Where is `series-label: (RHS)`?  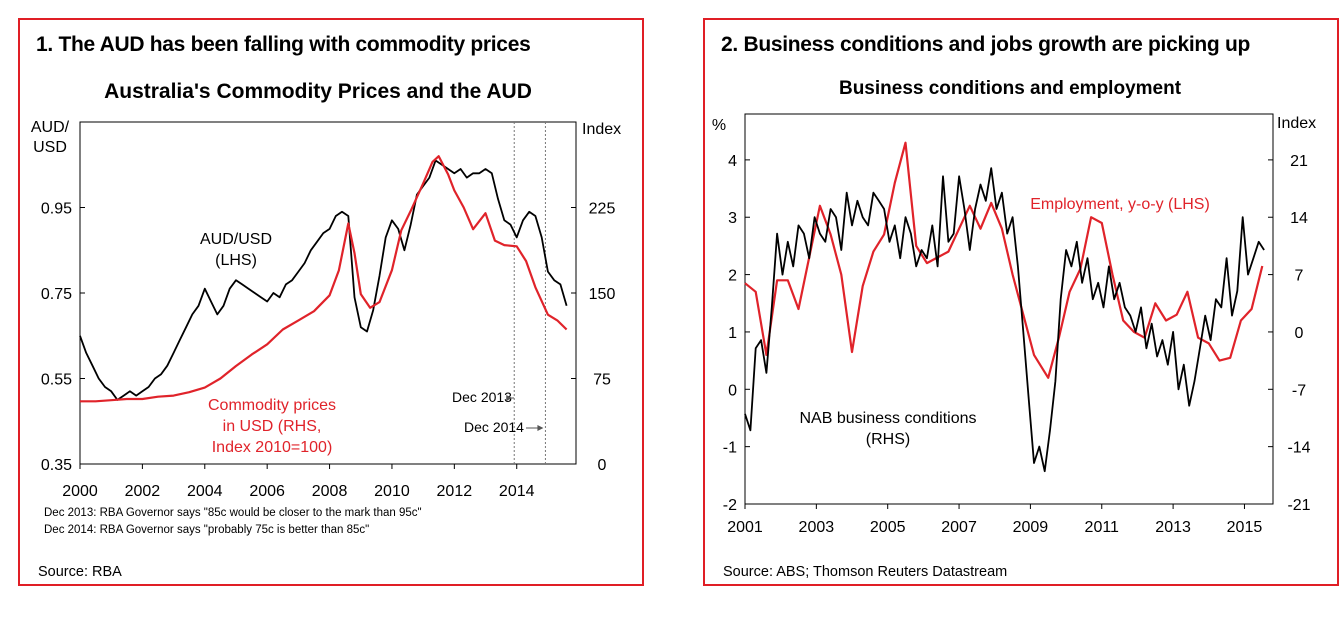
series-label: (RHS) is located at coordinates (888, 439).